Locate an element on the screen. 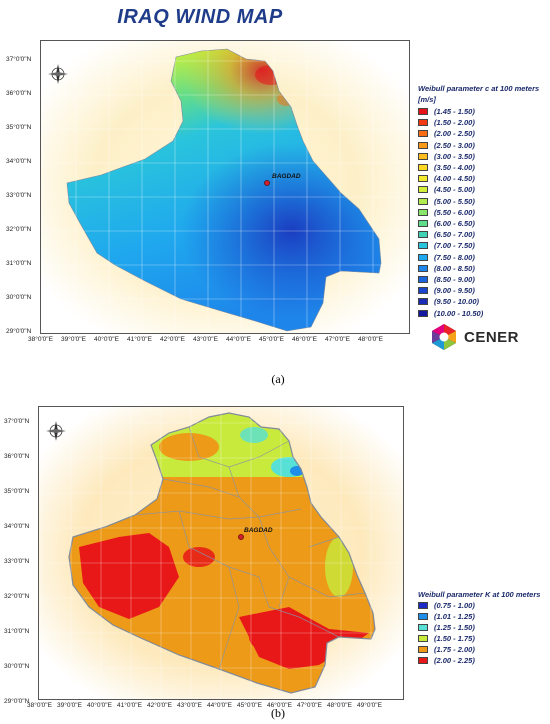  legend-label: (1.01 - 1.25) is located at coordinates (454, 616).